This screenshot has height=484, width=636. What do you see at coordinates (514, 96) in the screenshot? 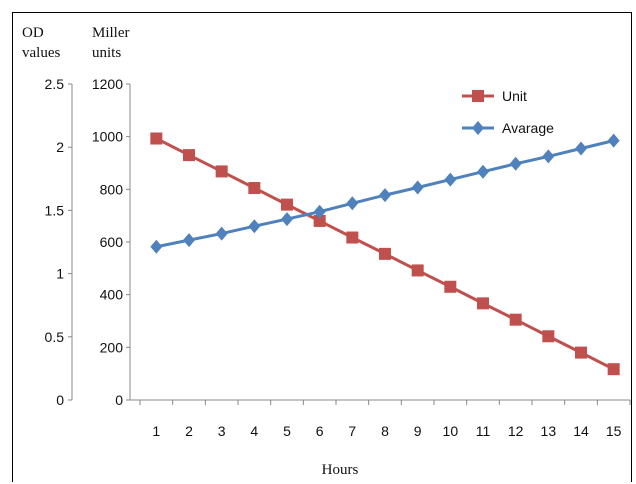
I see `legend-label-unit: Unit` at bounding box center [514, 96].